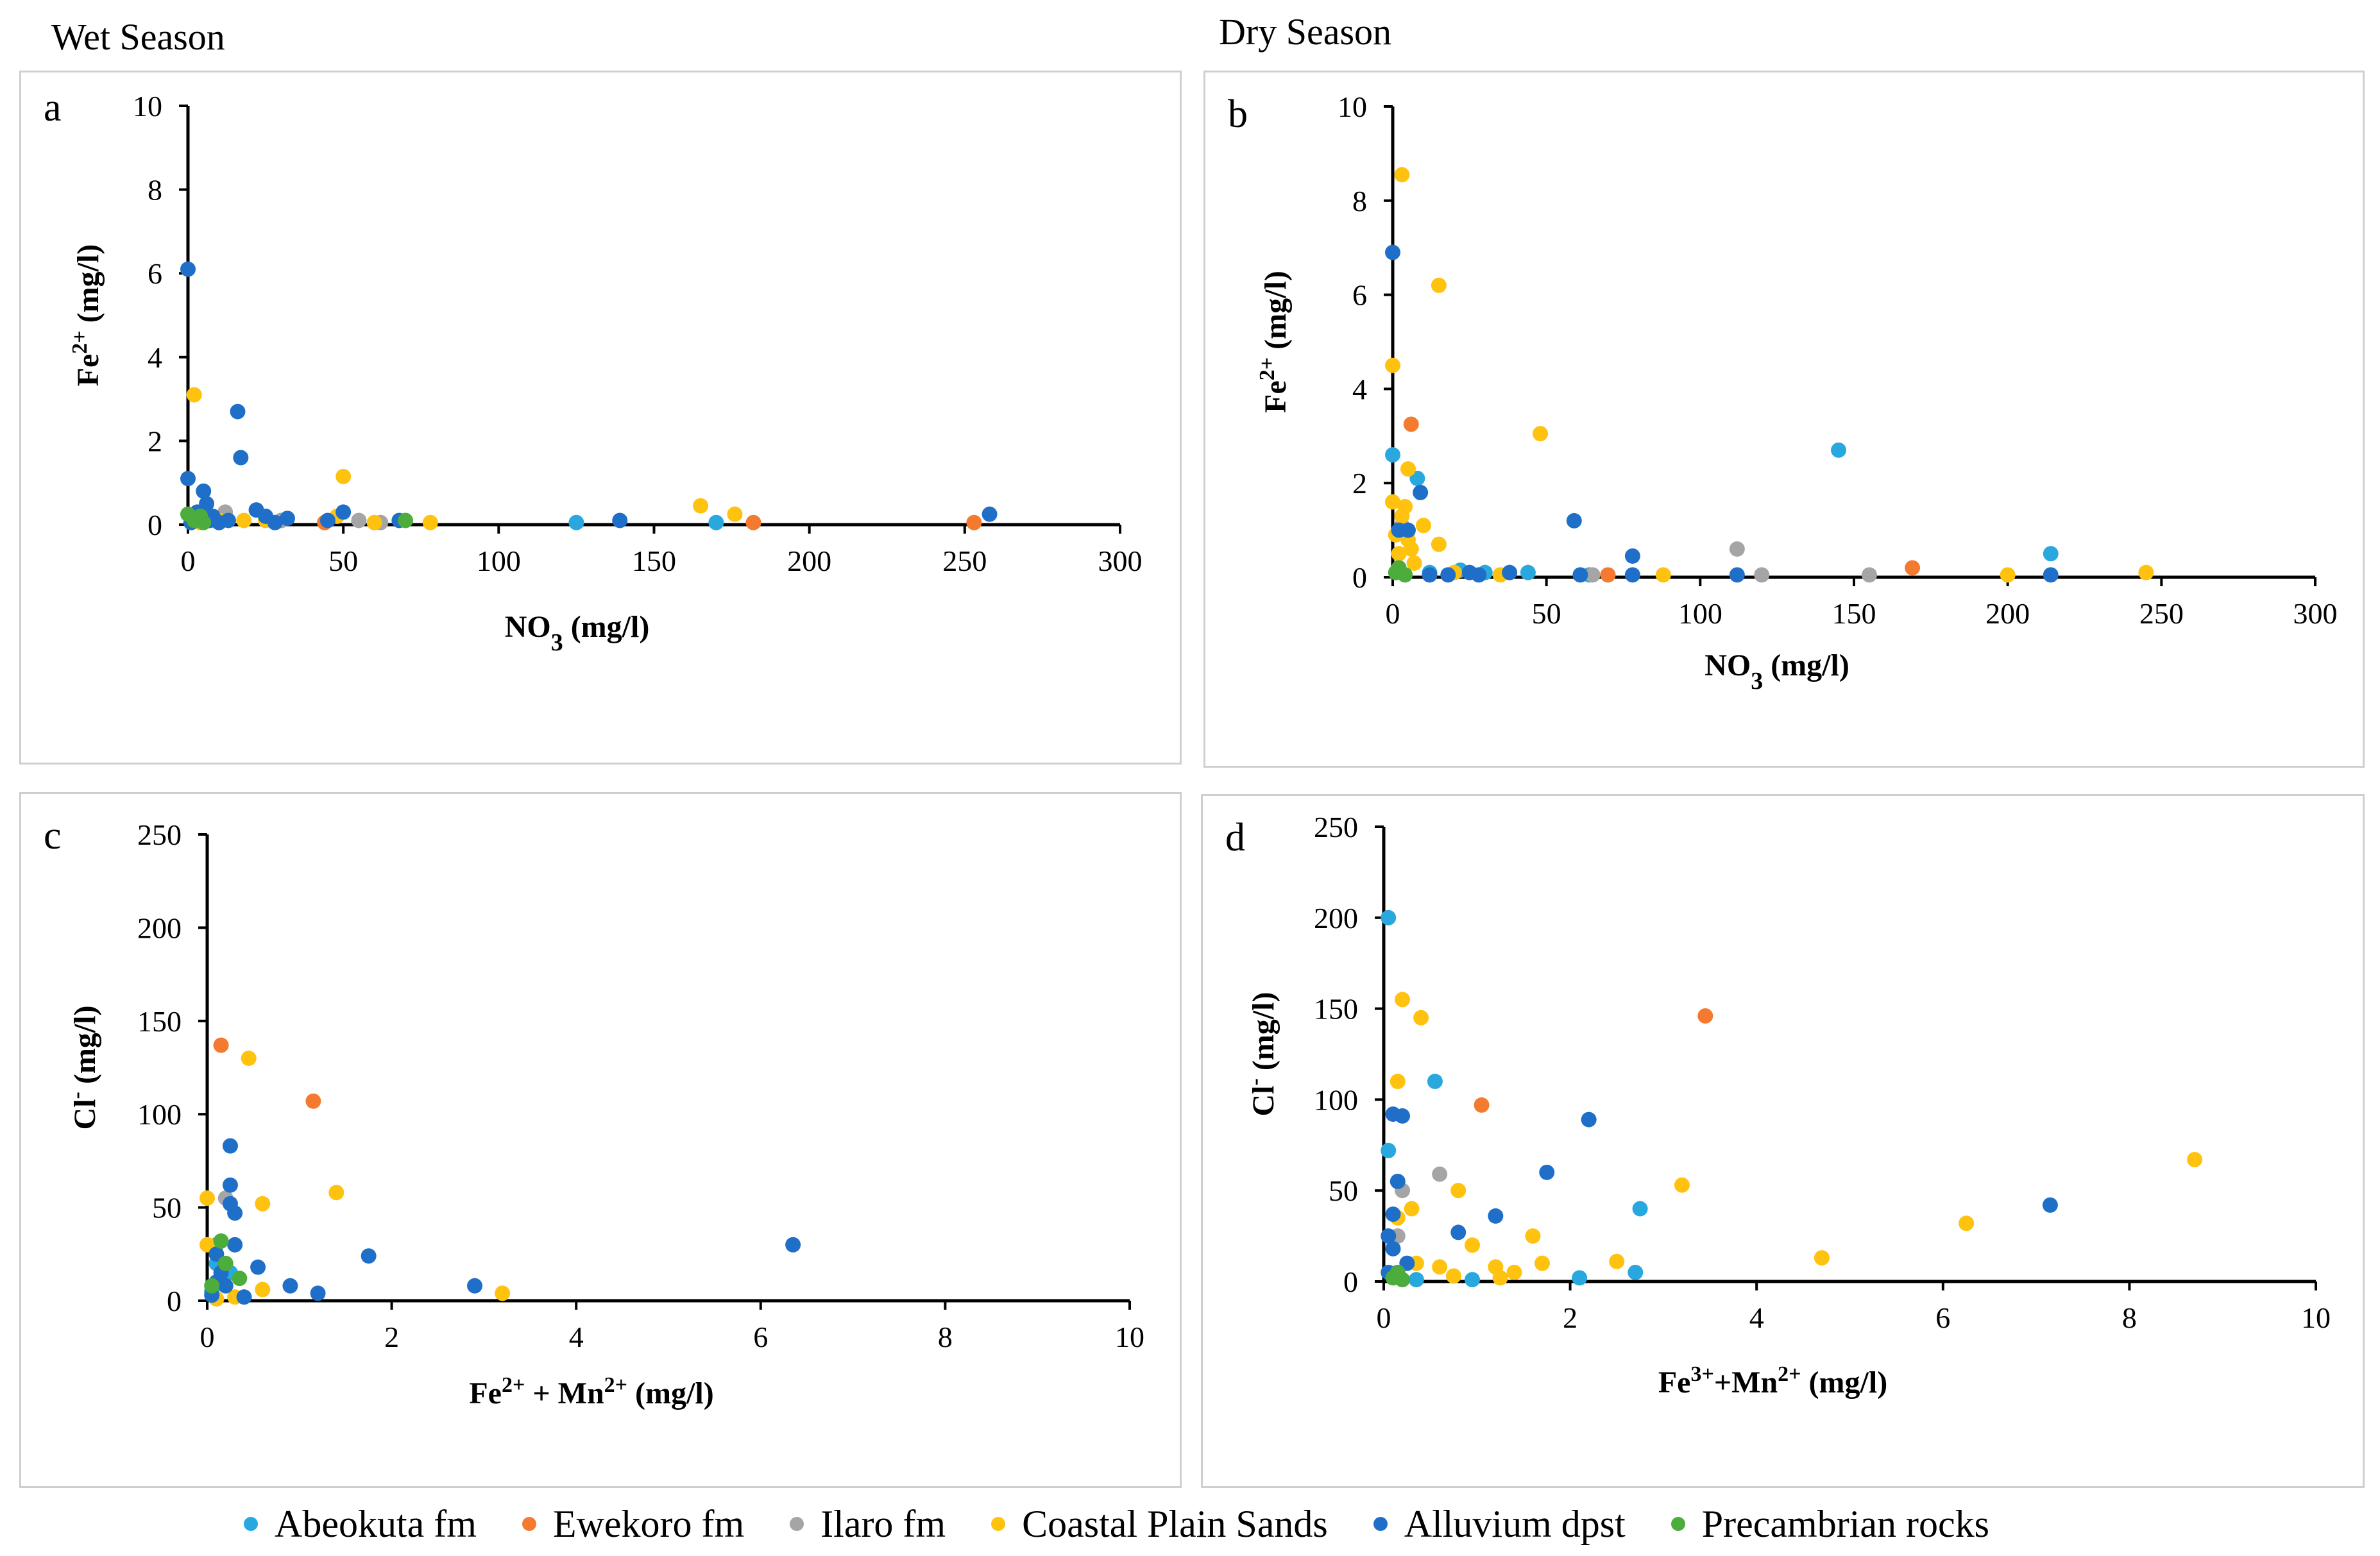  Describe the element at coordinates (1238, 114) in the screenshot. I see `panel-label: b` at that location.